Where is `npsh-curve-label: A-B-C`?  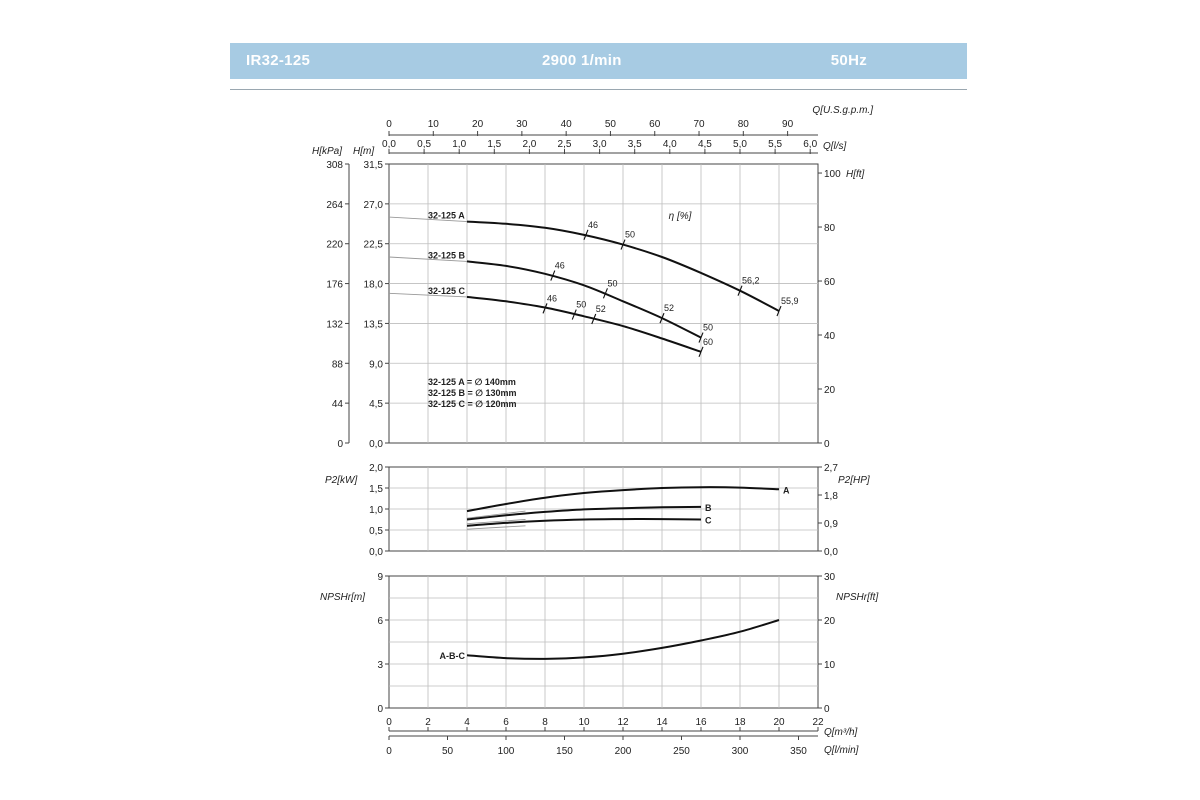
npsh-curve-label: A-B-C is located at coordinates (453, 656).